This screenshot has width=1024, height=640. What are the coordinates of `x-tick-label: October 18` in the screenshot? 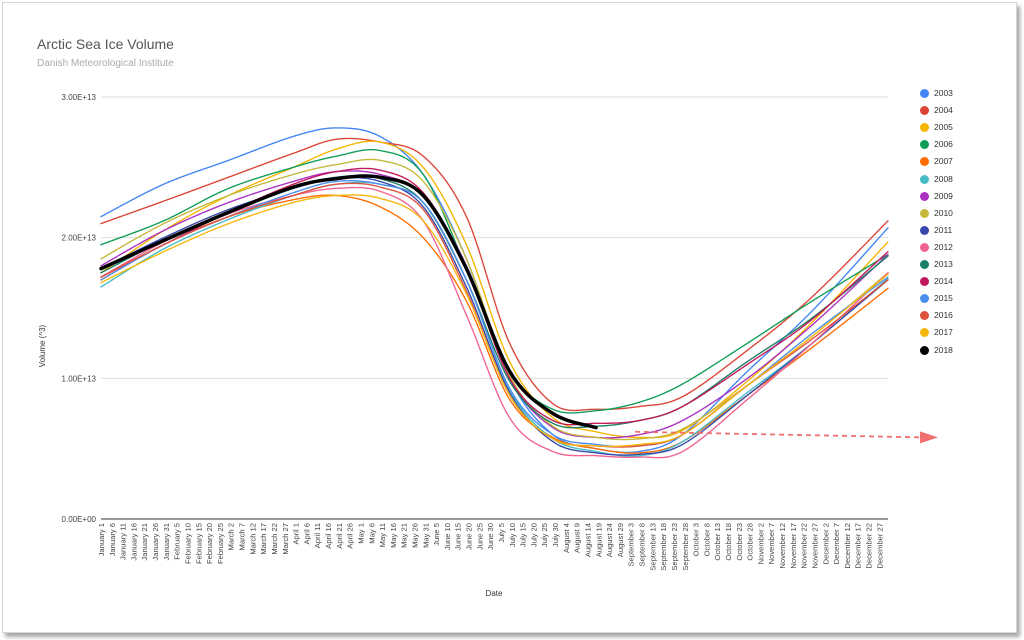 It's located at (728, 542).